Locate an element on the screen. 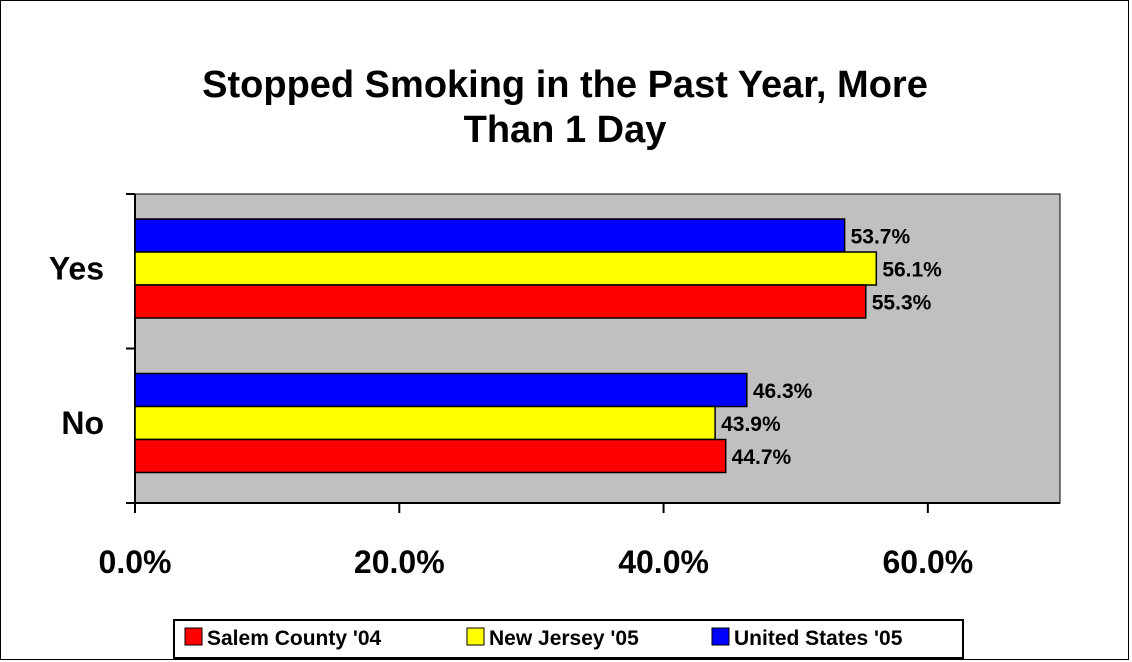 The width and height of the screenshot is (1132, 662). data-label-yes-salem-county-04: 55.3% is located at coordinates (902, 303).